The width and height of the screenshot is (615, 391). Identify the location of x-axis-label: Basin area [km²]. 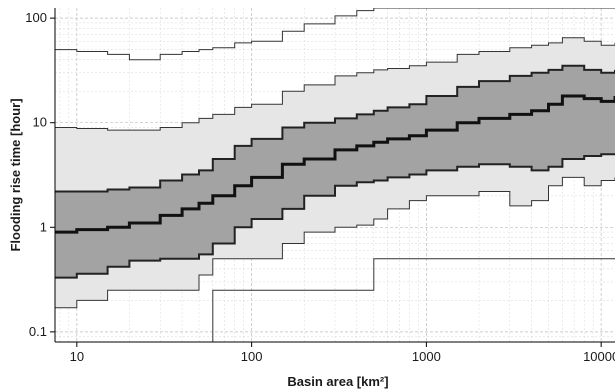
(337, 381).